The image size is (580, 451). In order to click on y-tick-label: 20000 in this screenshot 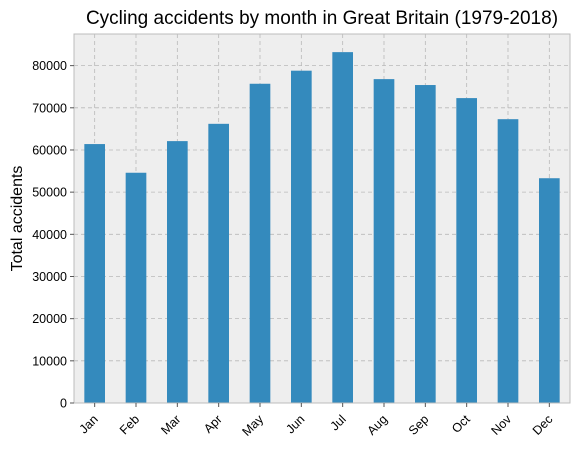, I will do `click(49, 319)`.